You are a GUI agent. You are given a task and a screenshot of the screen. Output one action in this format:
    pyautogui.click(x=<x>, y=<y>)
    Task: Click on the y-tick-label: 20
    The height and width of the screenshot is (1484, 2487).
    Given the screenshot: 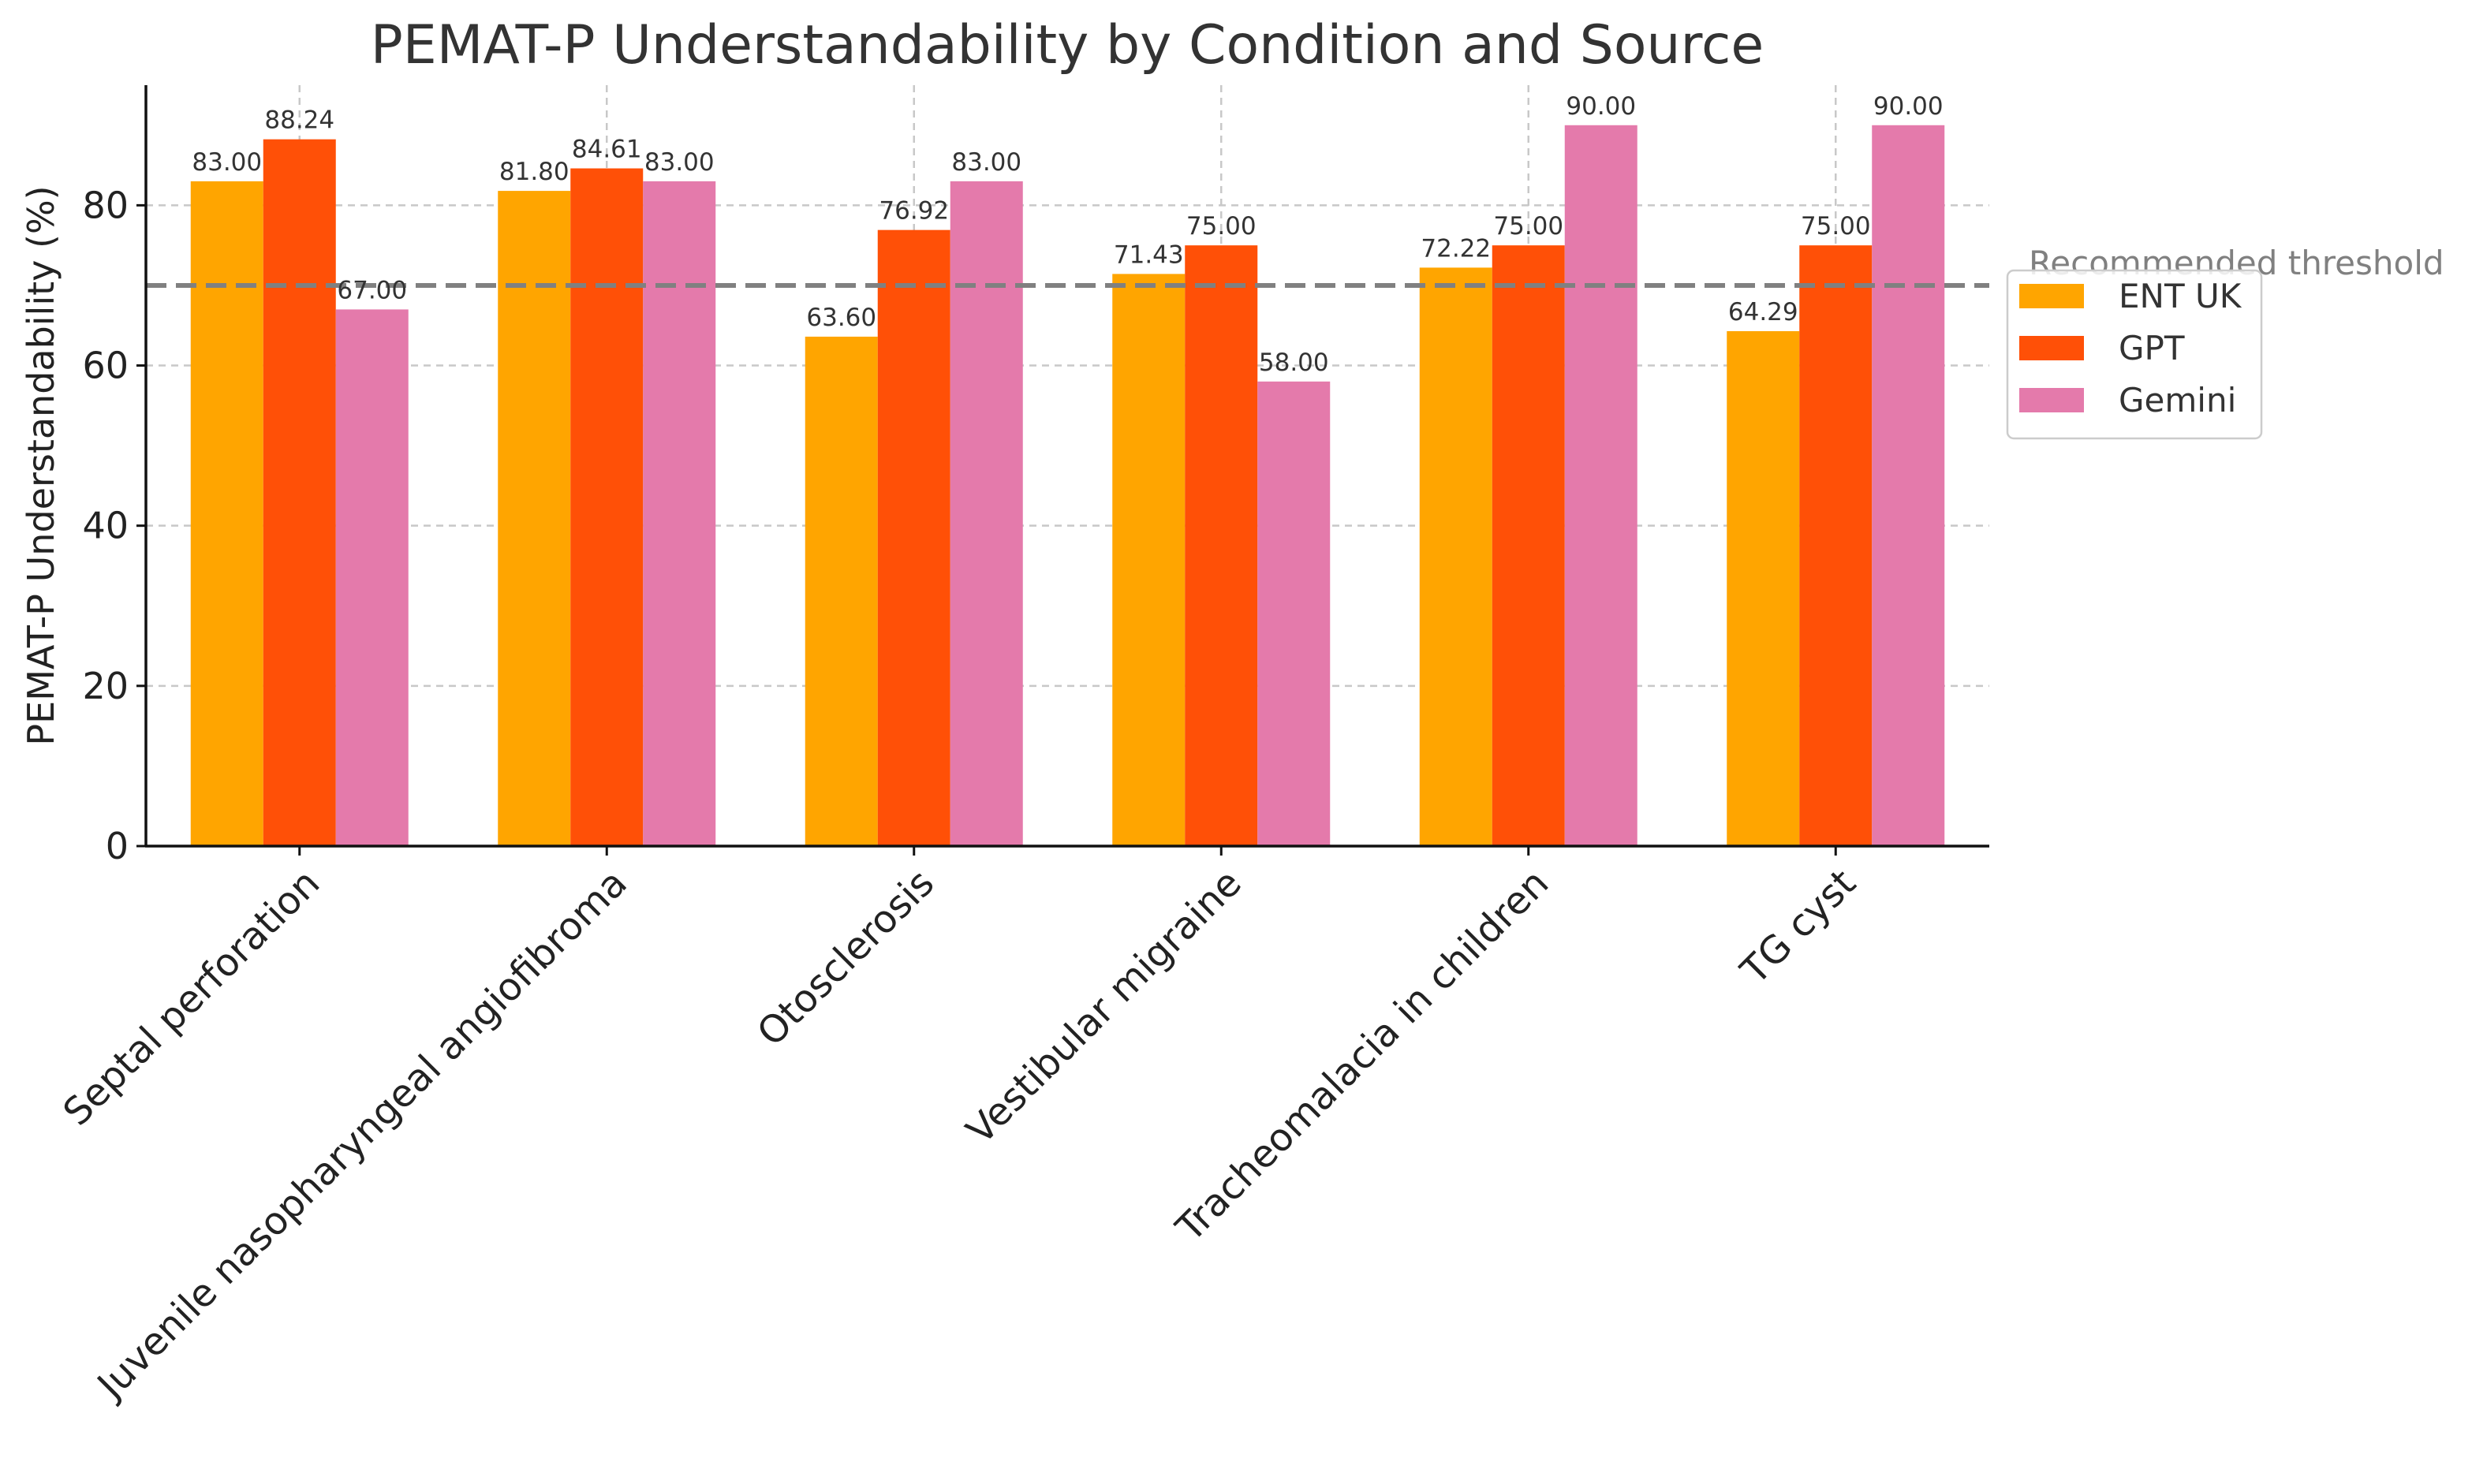 What is the action you would take?
    pyautogui.click(x=105, y=686)
    